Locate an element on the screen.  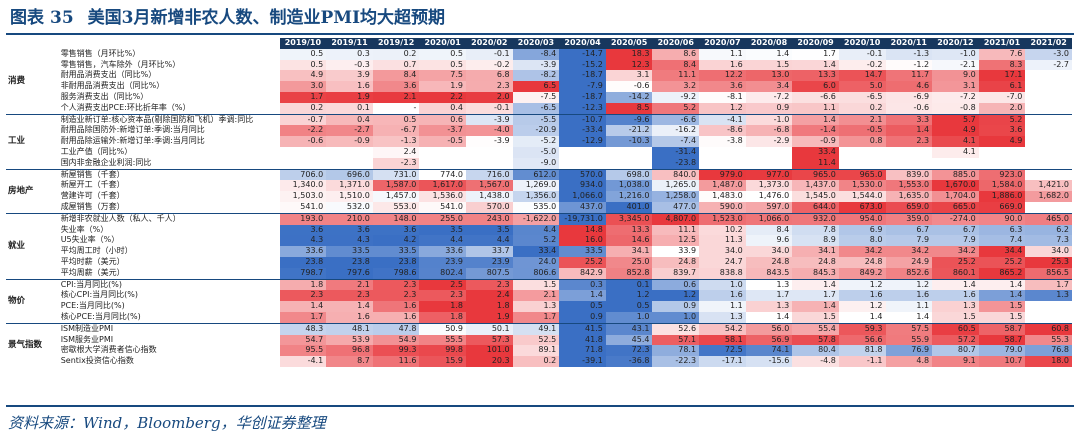
value-cell: 1.0 is located at coordinates (722, 284).